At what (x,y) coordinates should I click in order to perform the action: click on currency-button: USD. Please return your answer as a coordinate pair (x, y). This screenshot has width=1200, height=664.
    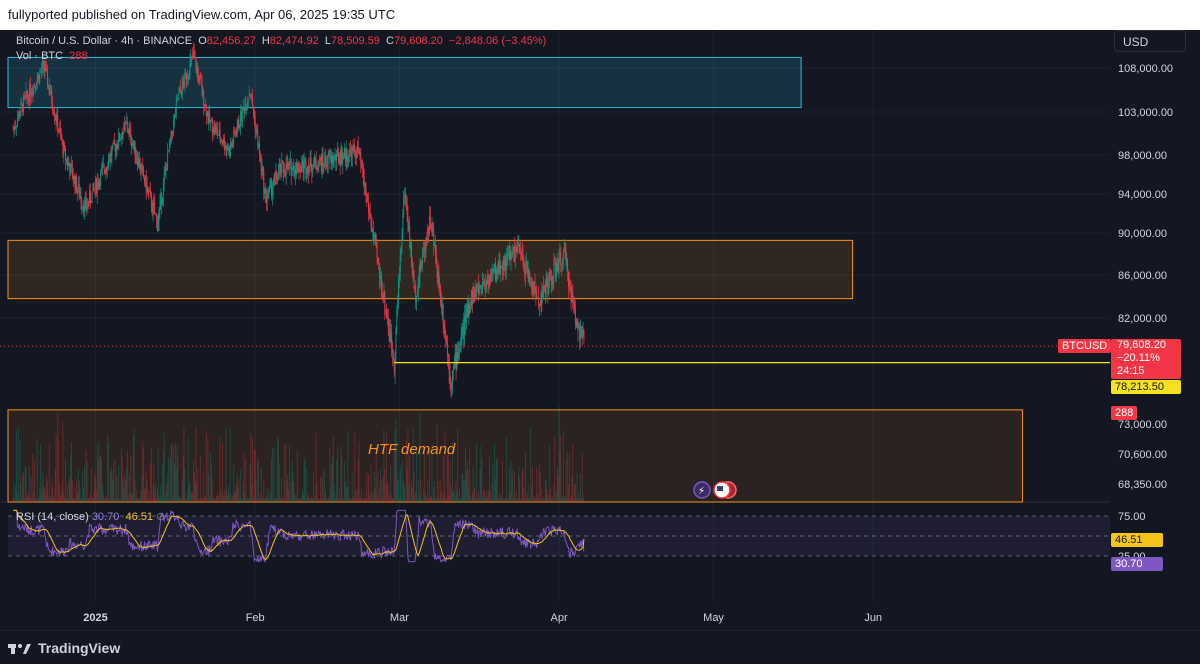
    Looking at the image, I should click on (1150, 41).